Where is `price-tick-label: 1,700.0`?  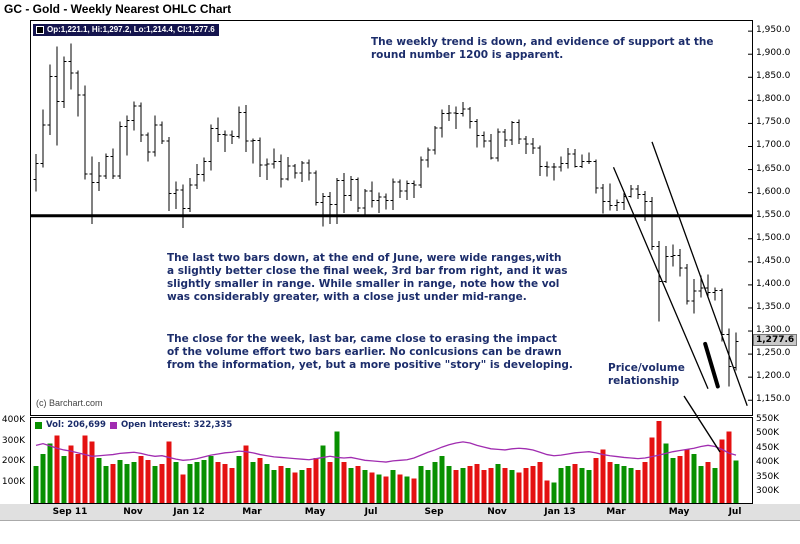 price-tick-label: 1,700.0 is located at coordinates (773, 145).